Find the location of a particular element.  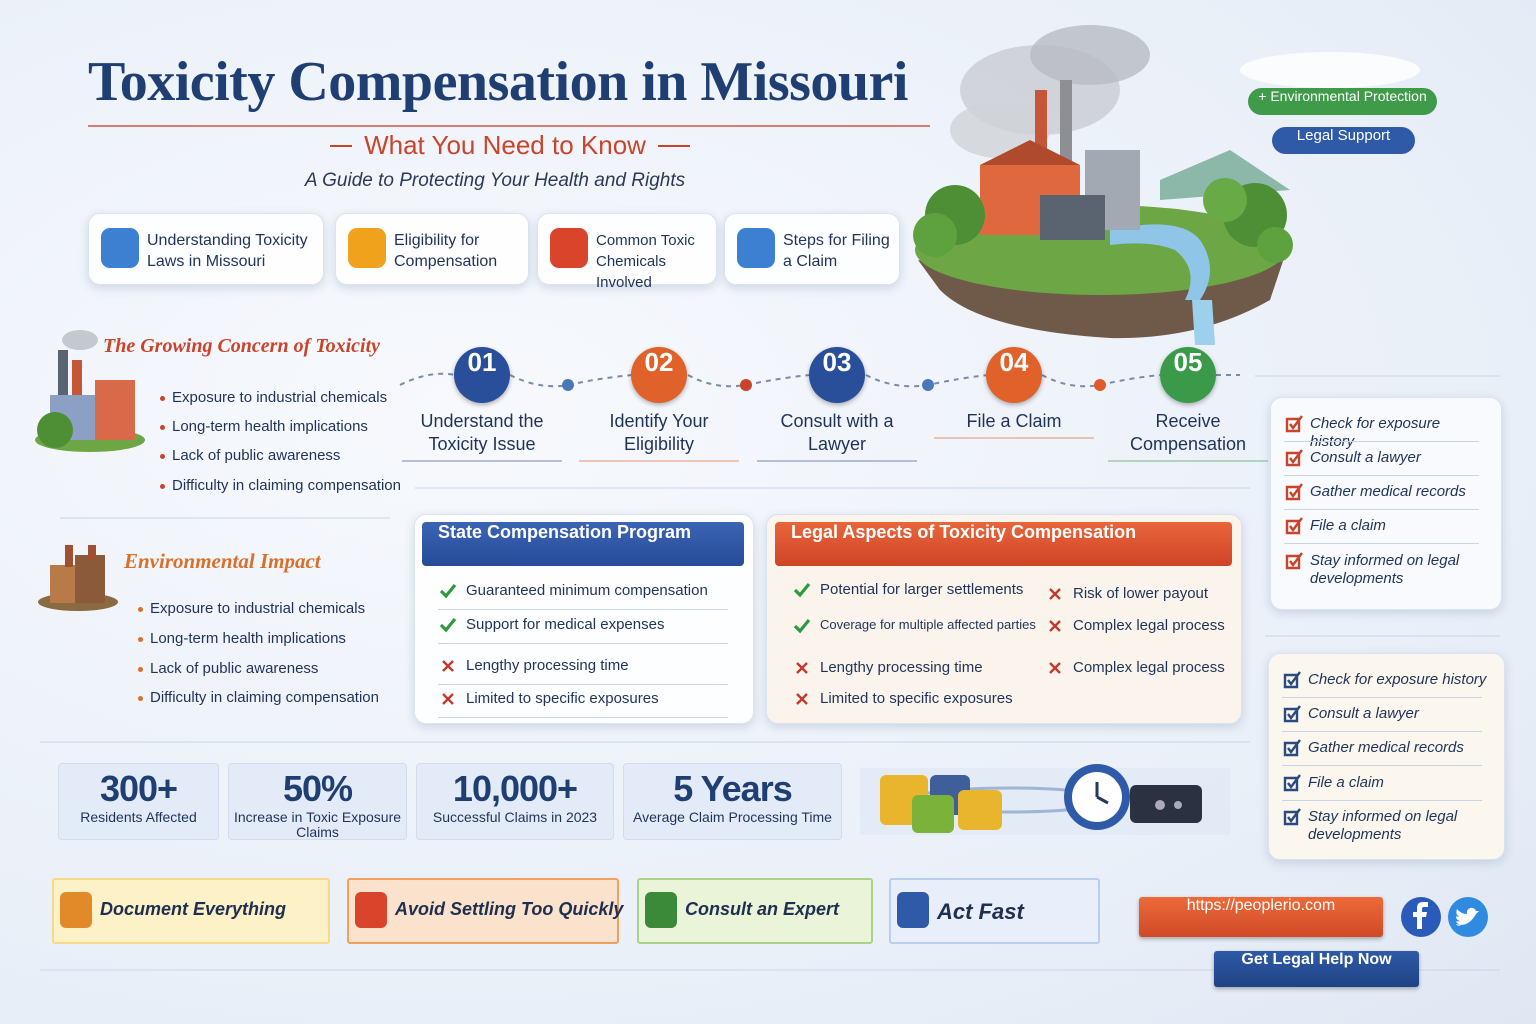

section-title: The Growing Concern of Toxicity is located at coordinates (242, 346).